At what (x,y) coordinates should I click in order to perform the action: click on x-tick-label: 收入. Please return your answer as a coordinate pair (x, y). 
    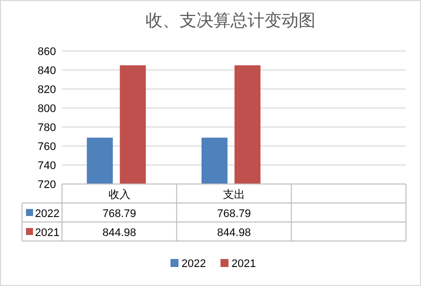
    Looking at the image, I should click on (119, 194).